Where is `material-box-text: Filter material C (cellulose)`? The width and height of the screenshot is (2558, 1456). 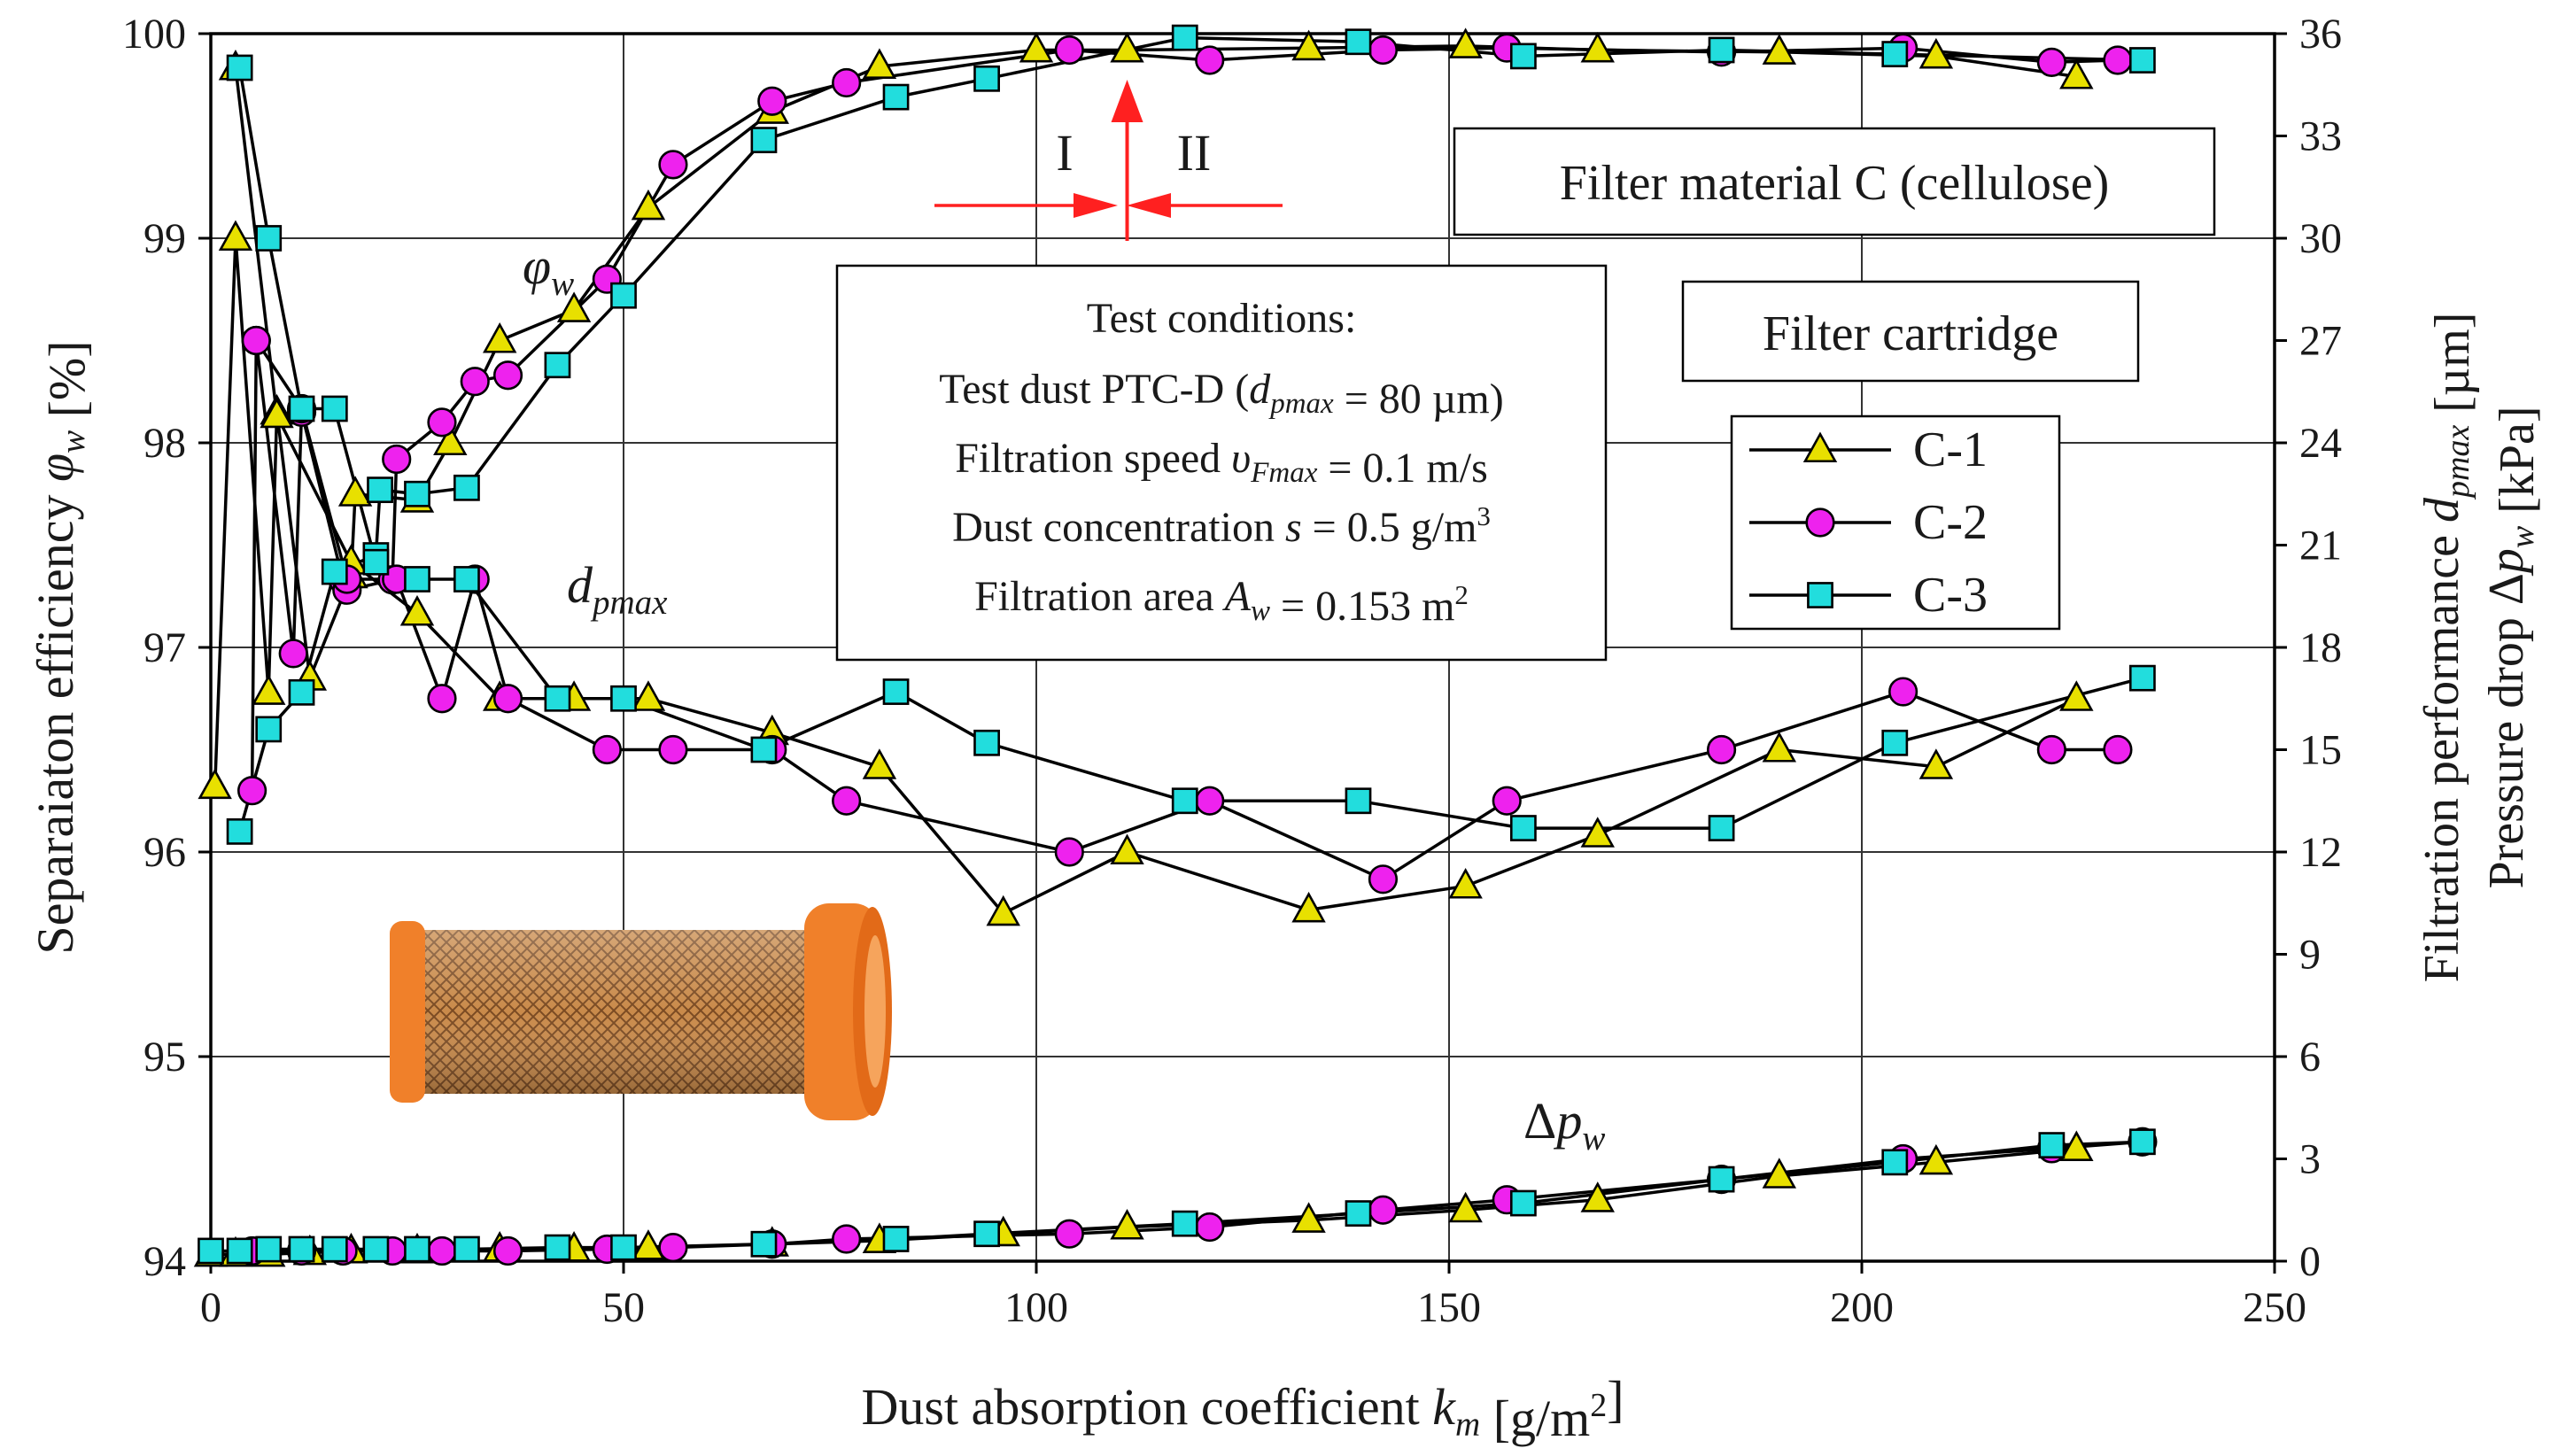 material-box-text: Filter material C (cellulose) is located at coordinates (1835, 183).